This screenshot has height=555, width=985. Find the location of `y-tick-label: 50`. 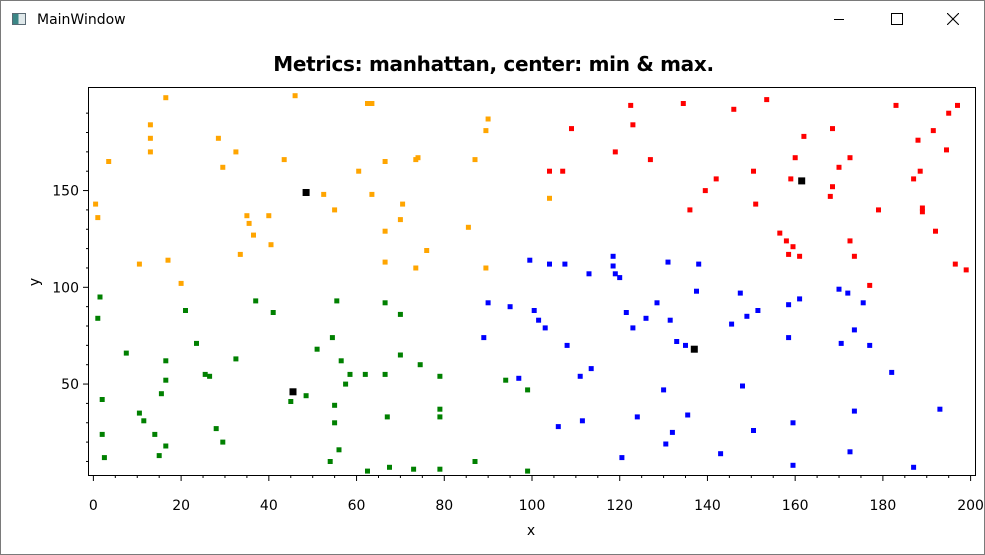

y-tick-label: 50 is located at coordinates (70, 385).